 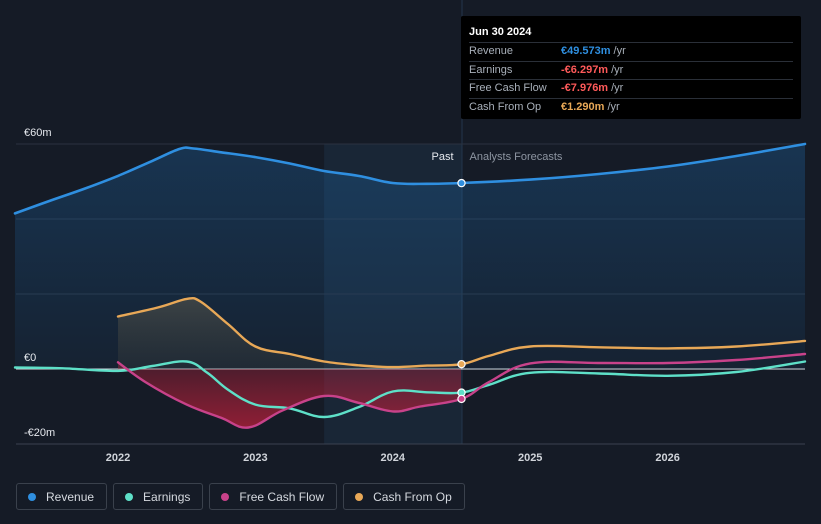 What do you see at coordinates (118, 458) in the screenshot?
I see `x-tick-label: 2022` at bounding box center [118, 458].